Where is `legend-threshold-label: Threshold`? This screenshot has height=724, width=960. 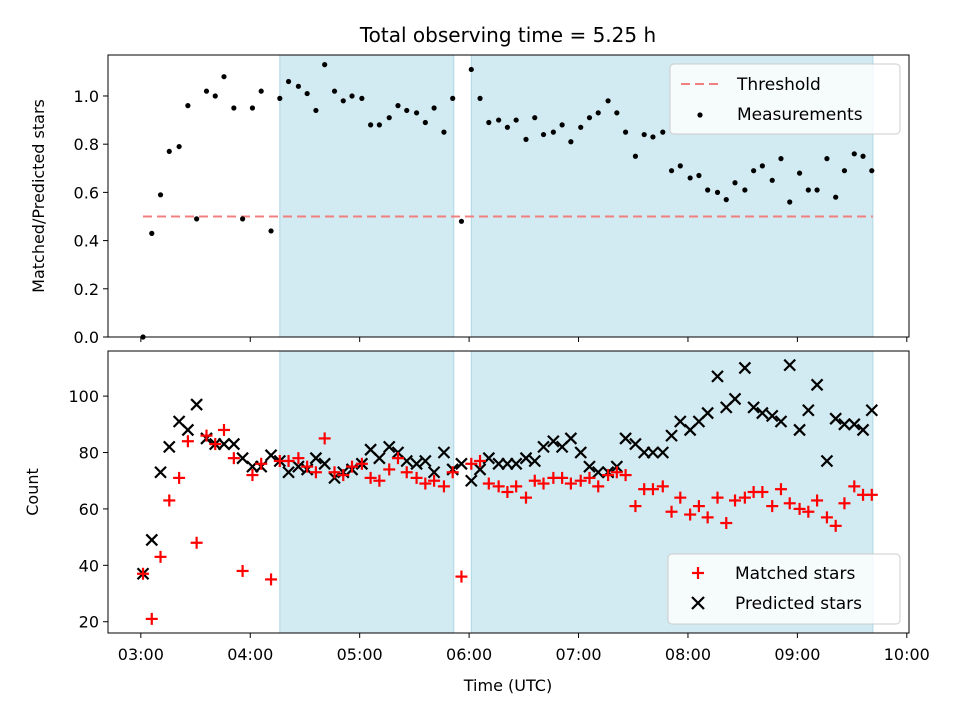
legend-threshold-label: Threshold is located at coordinates (778, 85).